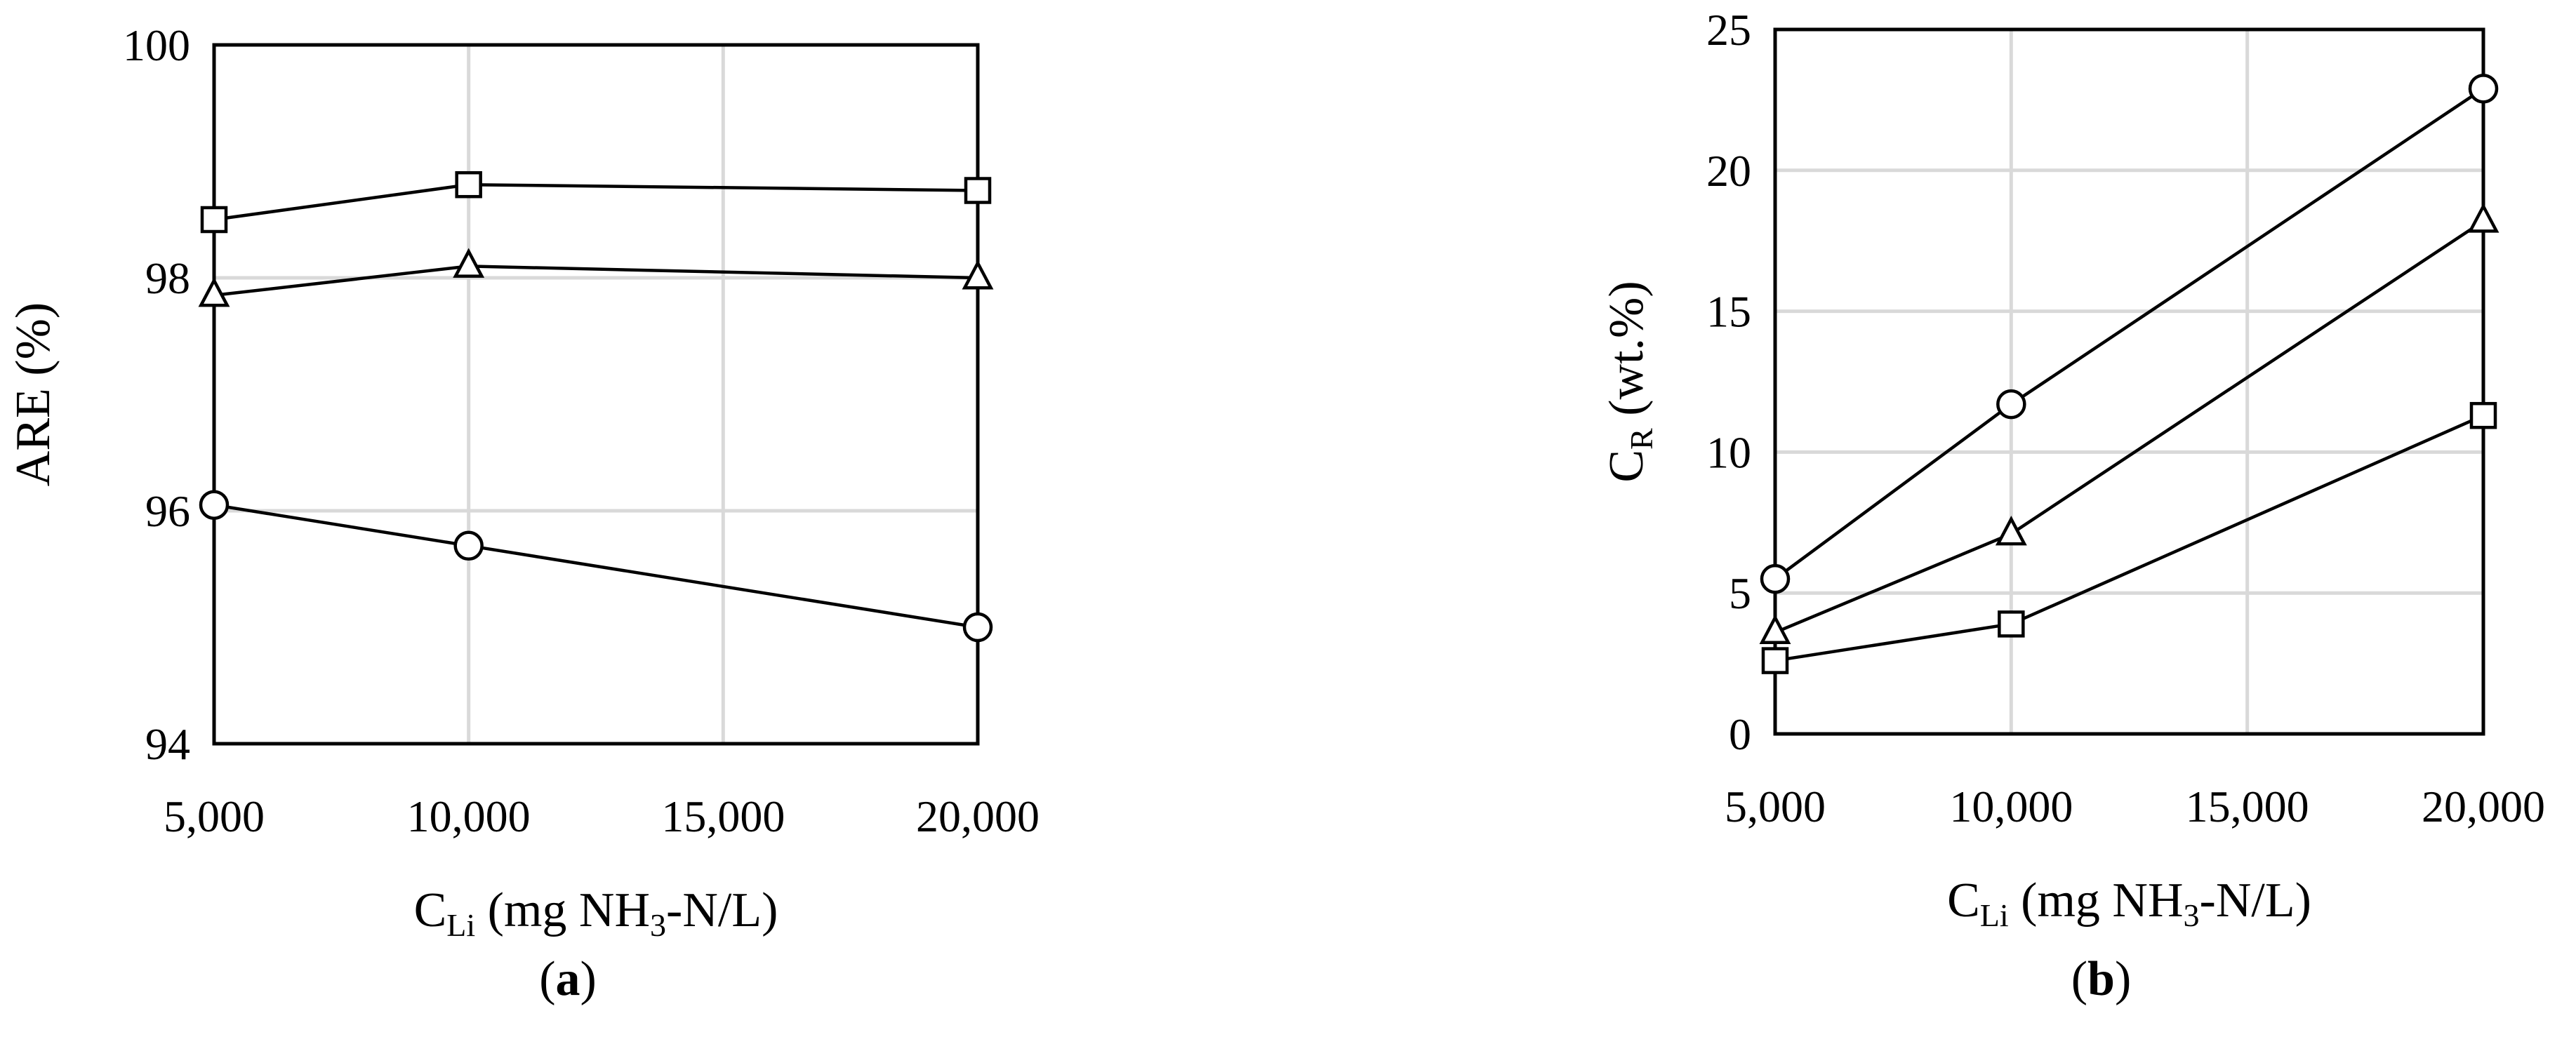 This screenshot has height=1044, width=2576. I want to click on y-tick-label: 94, so click(167, 744).